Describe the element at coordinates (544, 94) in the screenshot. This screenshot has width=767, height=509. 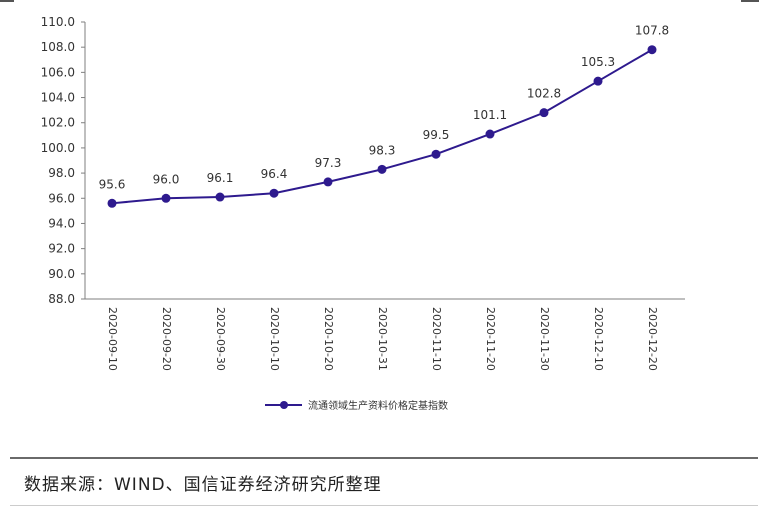
I see `data-label: 102.8` at that location.